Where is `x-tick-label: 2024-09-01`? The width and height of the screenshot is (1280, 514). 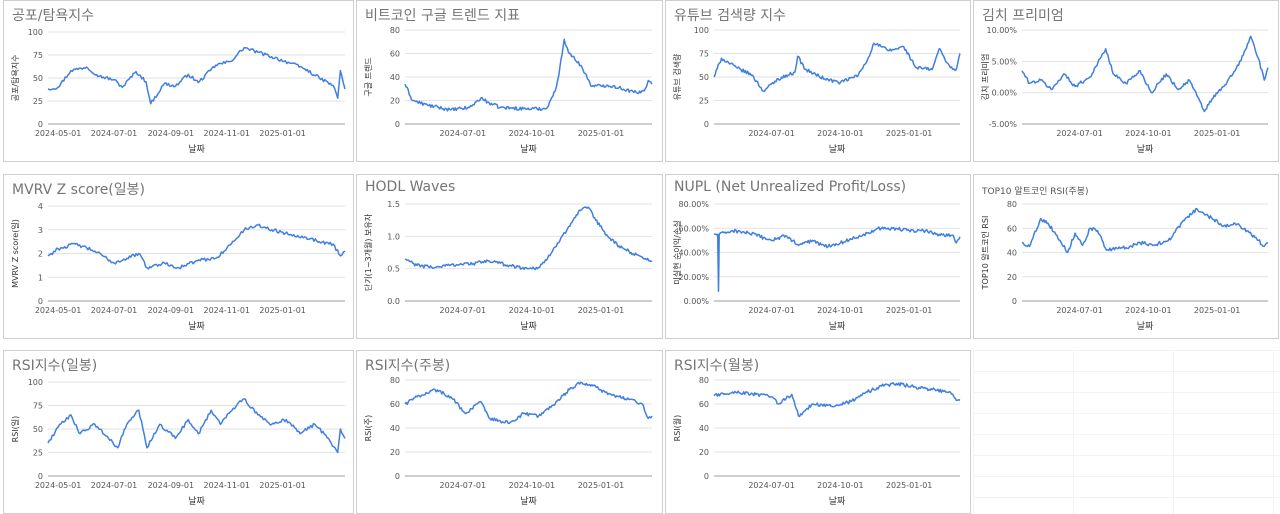 x-tick-label: 2024-09-01 is located at coordinates (171, 485).